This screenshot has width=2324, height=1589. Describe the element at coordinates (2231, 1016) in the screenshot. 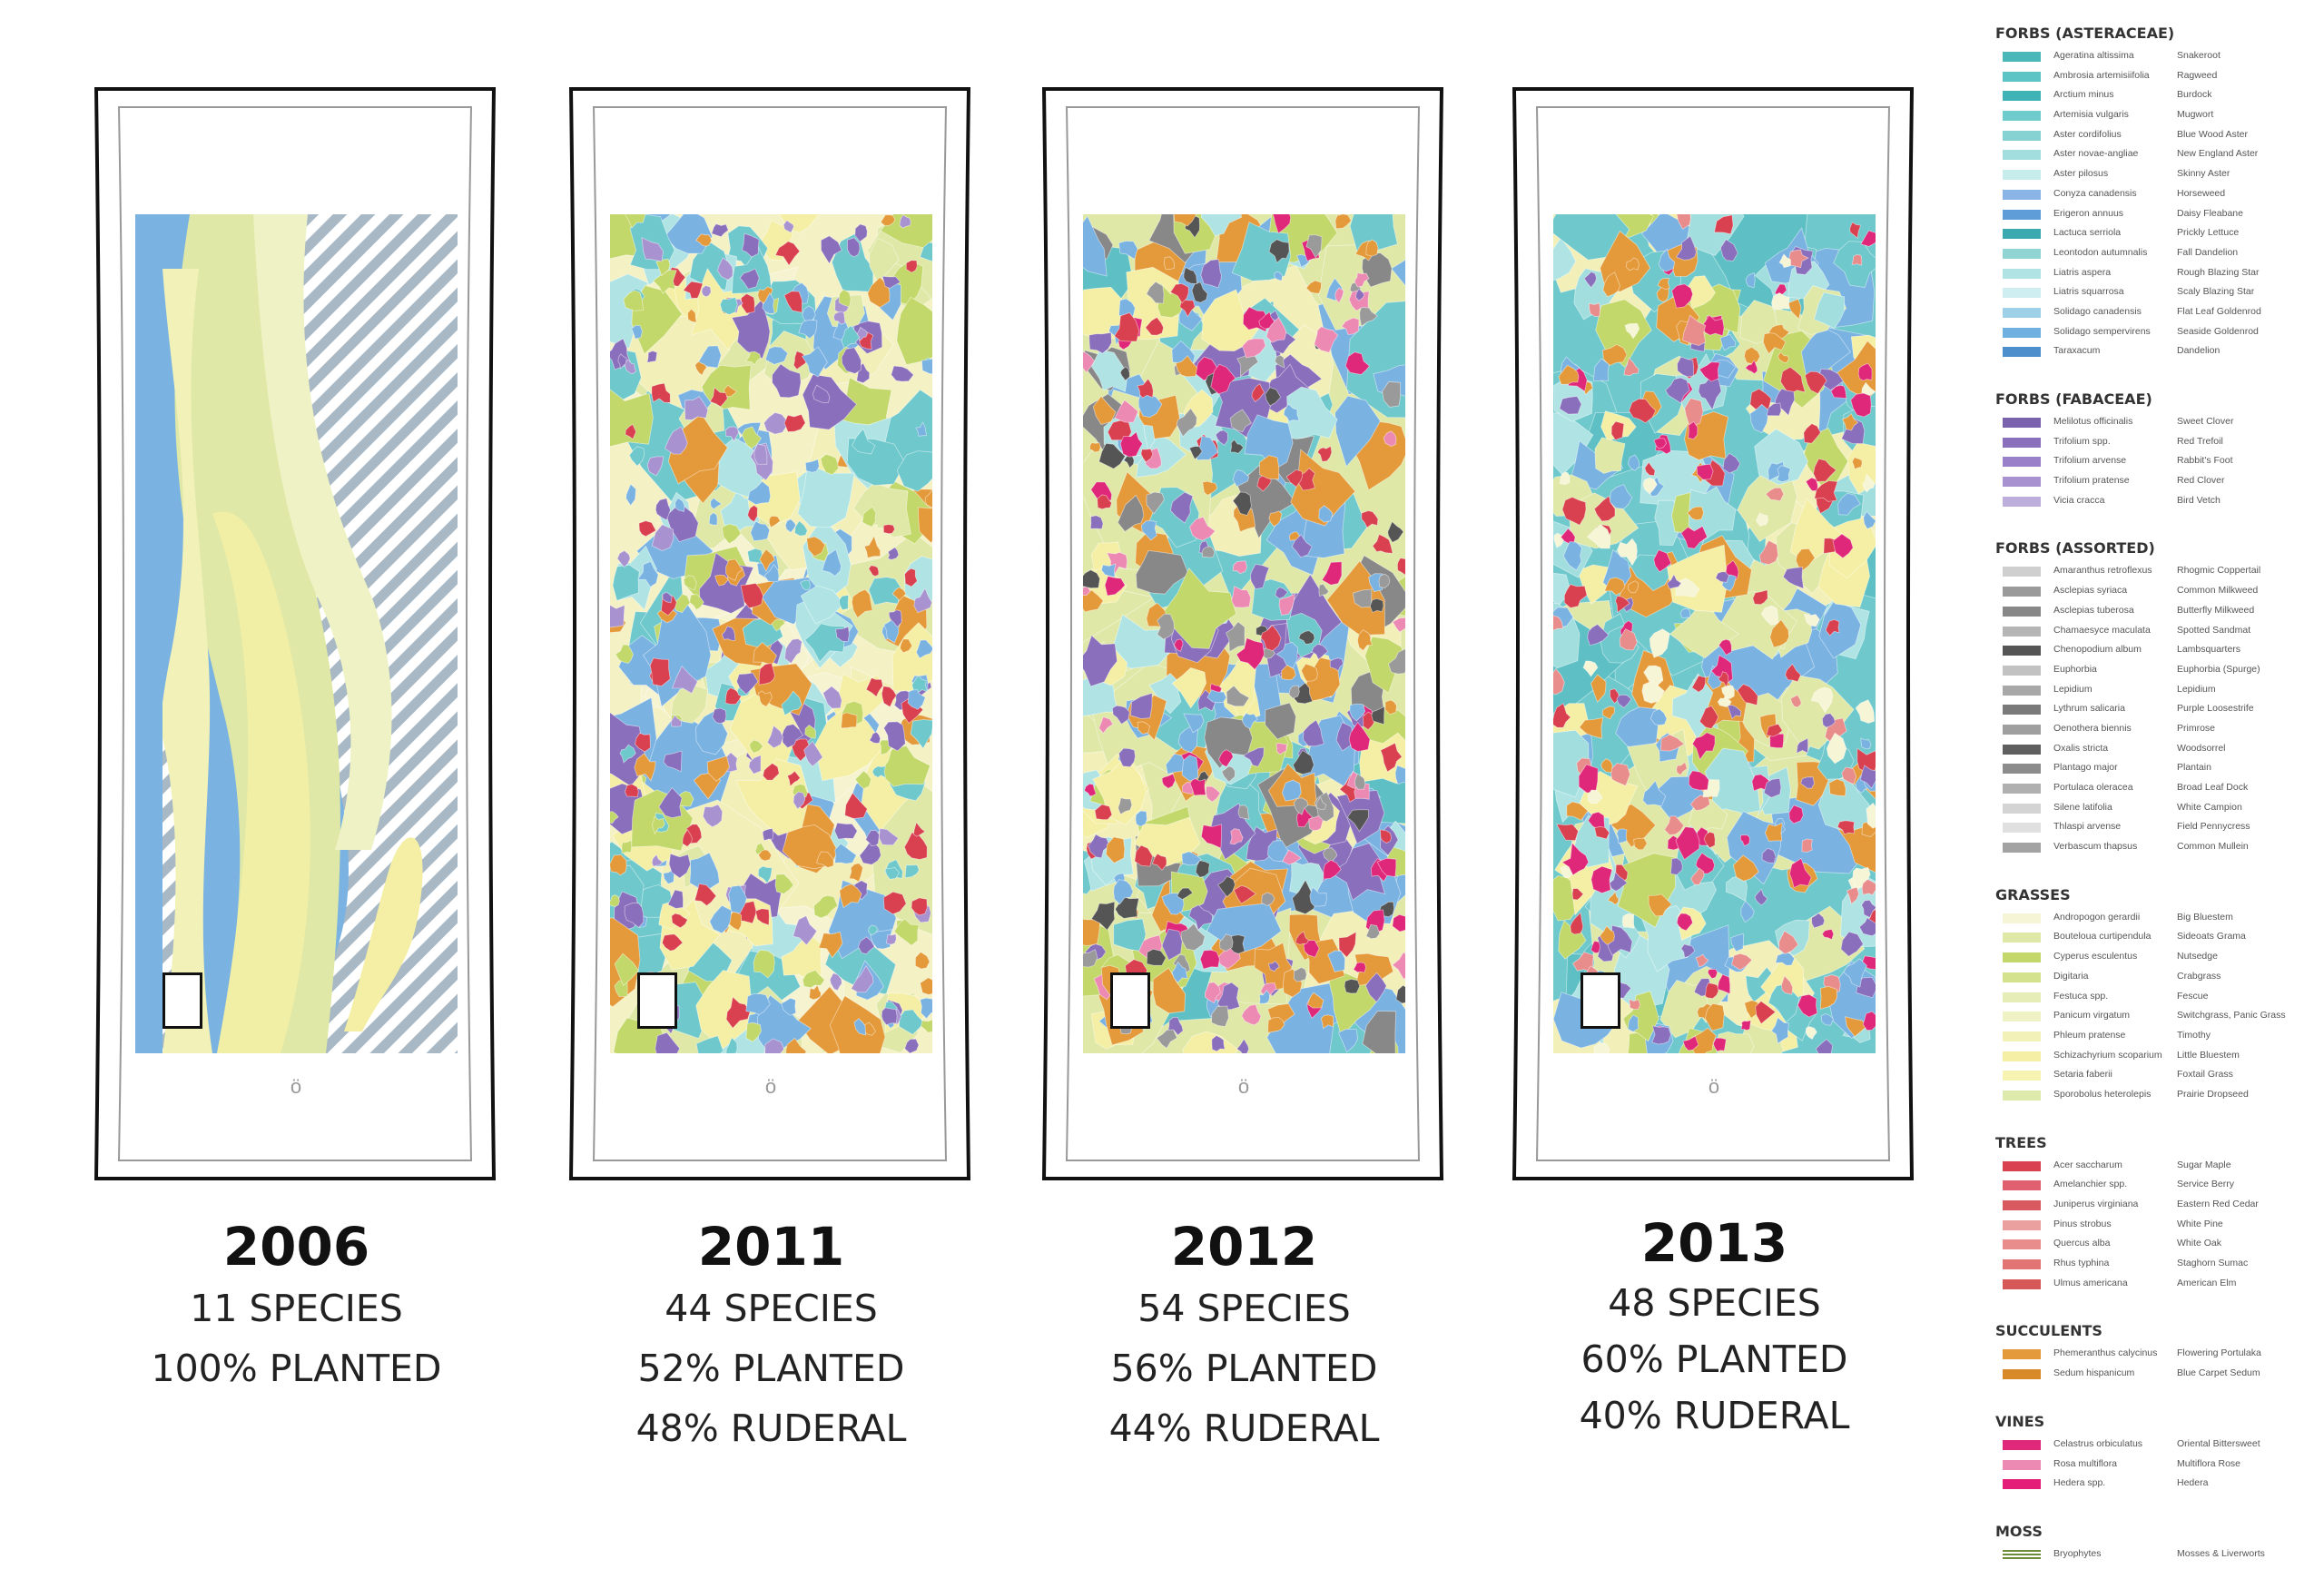

I see `legend-common-name: Switchgrass, Panic Grass` at that location.